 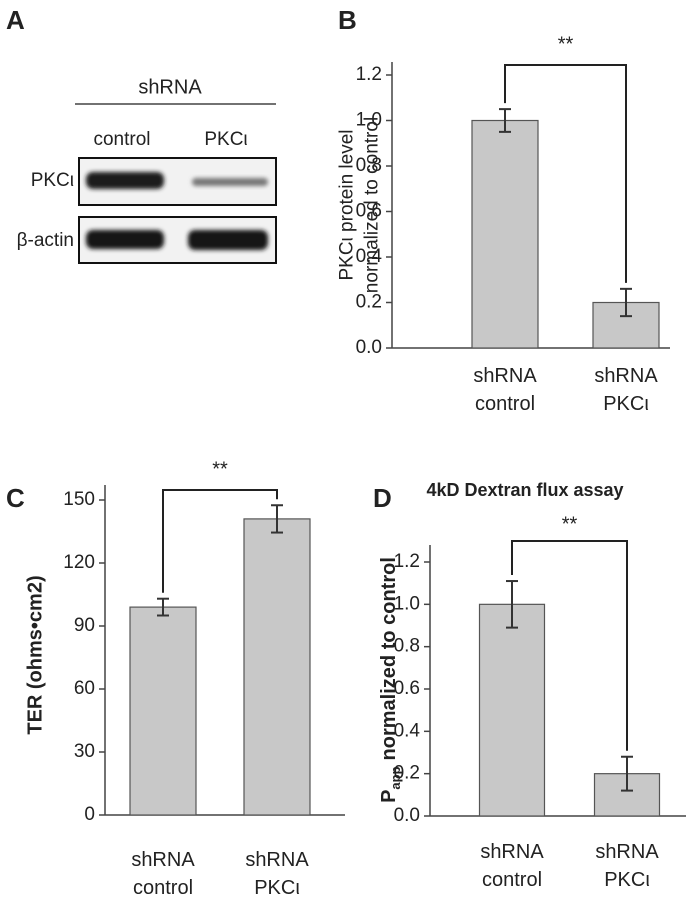 What do you see at coordinates (45, 240) in the screenshot?
I see `row-label: β-actin` at bounding box center [45, 240].